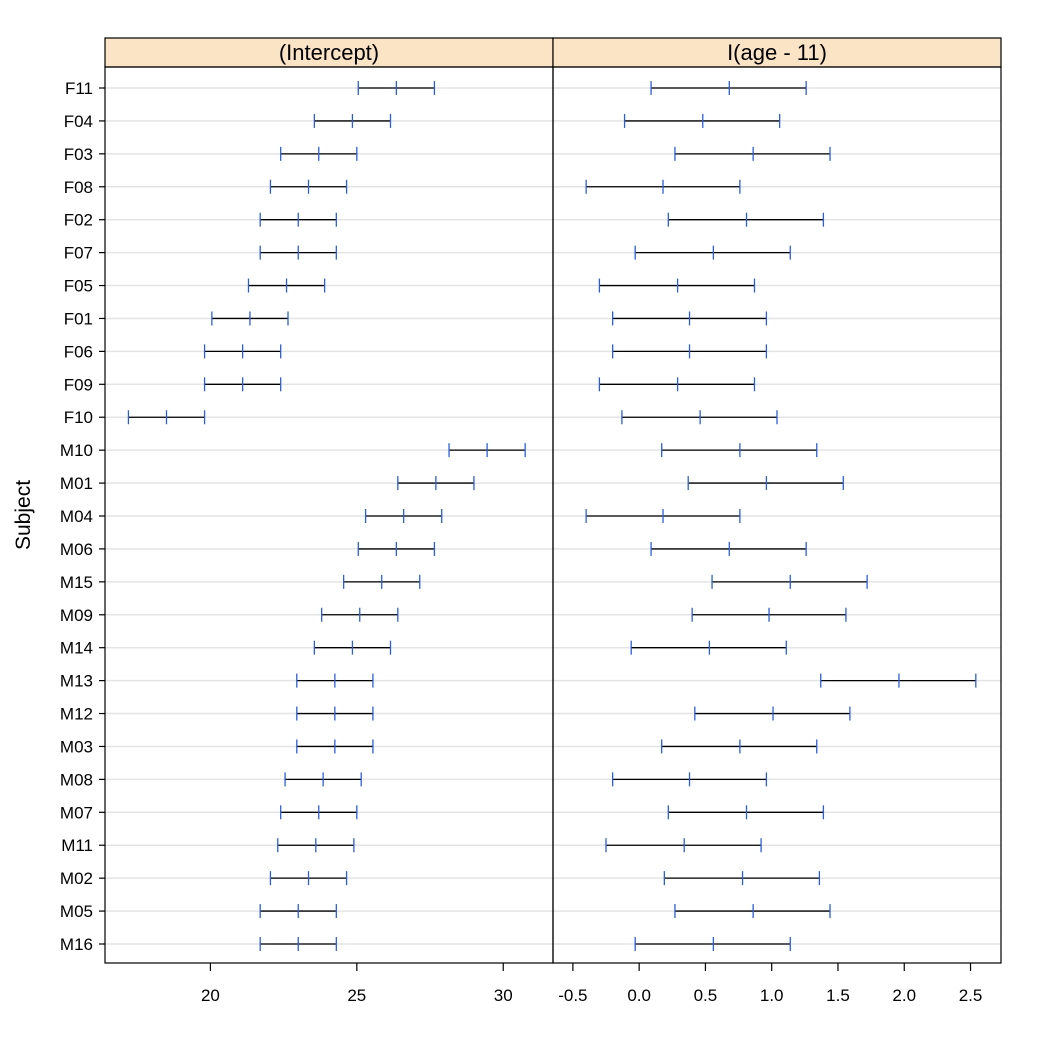  Describe the element at coordinates (76, 779) in the screenshot. I see `row-label-M08: M08` at that location.